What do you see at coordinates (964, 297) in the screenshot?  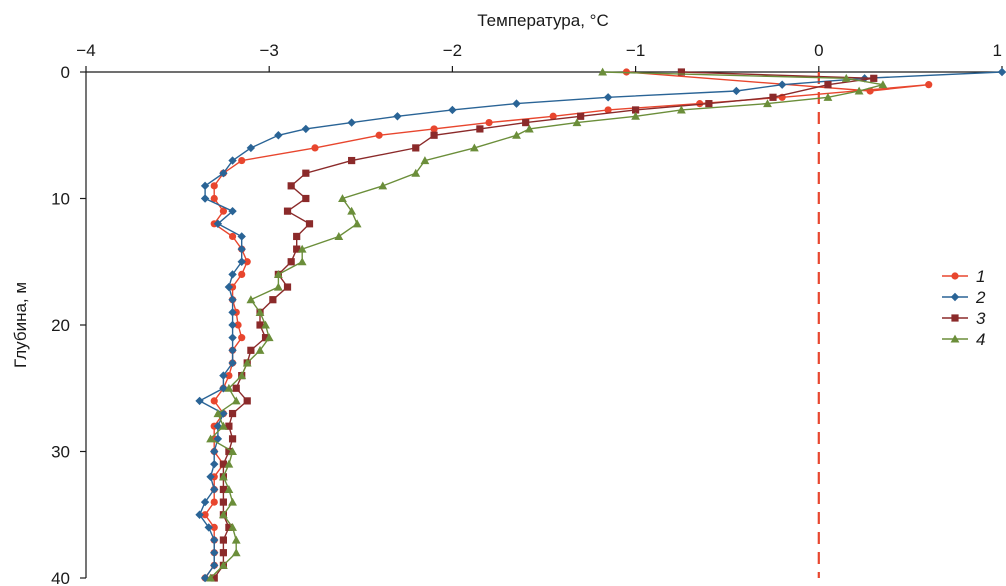 I see `legend-entry-2: 2` at bounding box center [964, 297].